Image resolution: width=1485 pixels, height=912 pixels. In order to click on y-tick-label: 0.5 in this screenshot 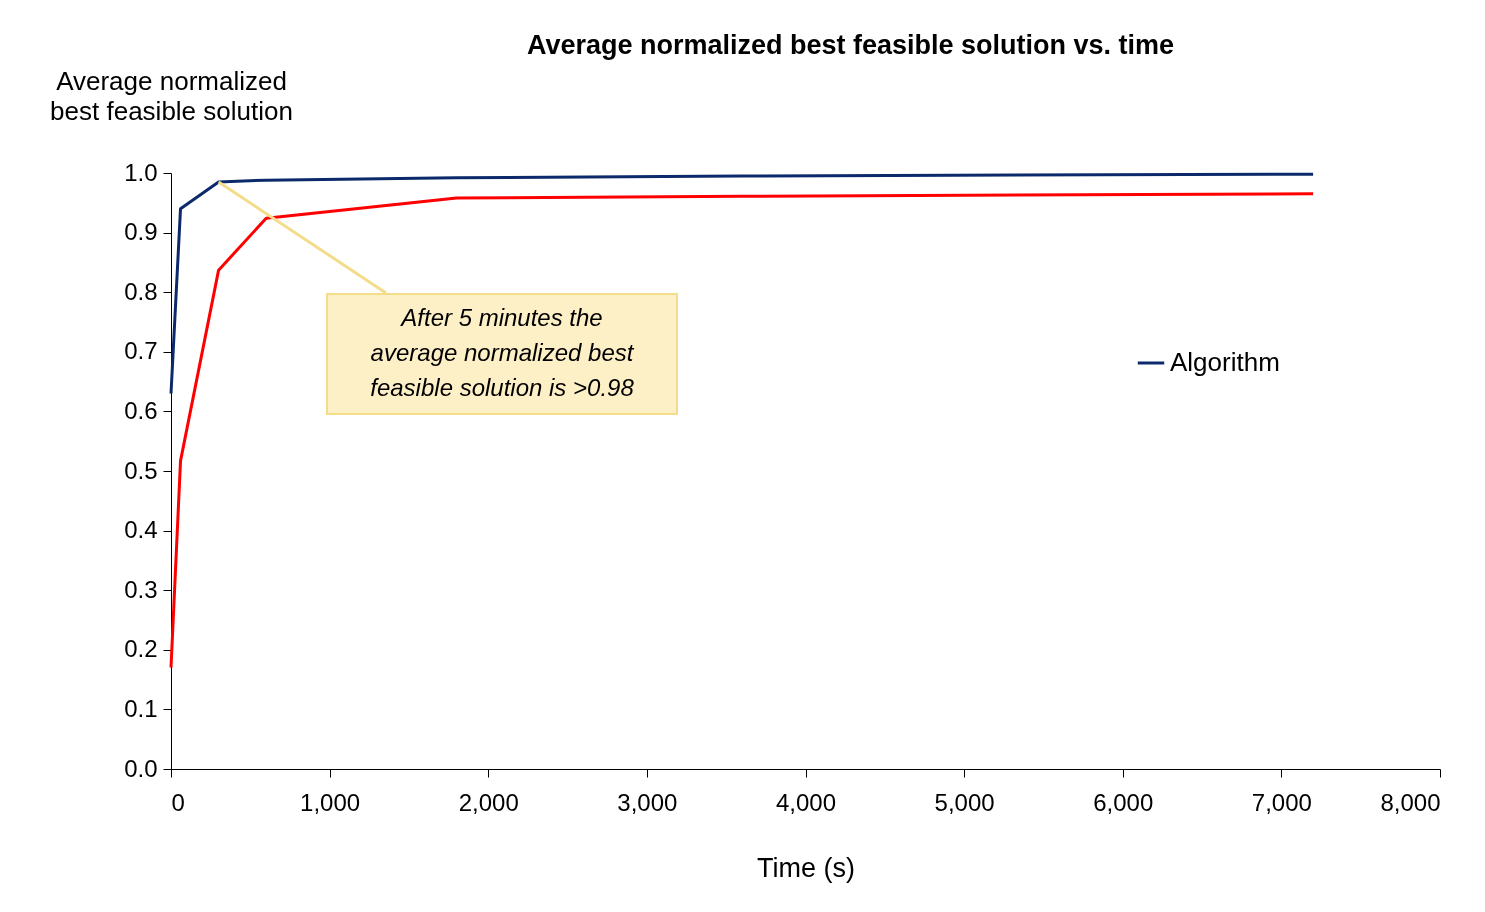, I will do `click(141, 470)`.